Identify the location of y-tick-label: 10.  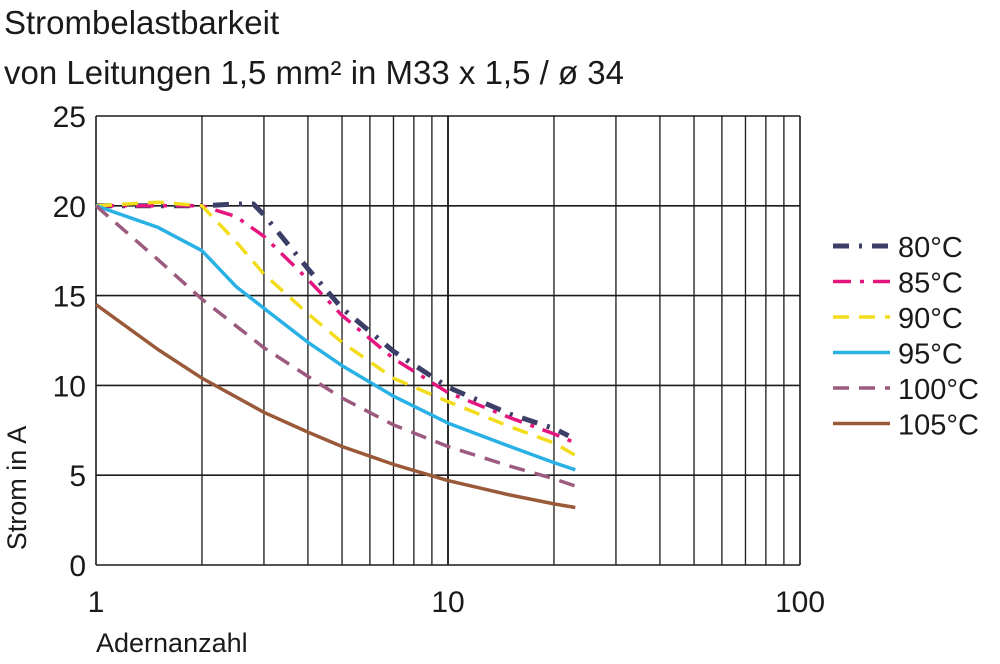
(69, 386).